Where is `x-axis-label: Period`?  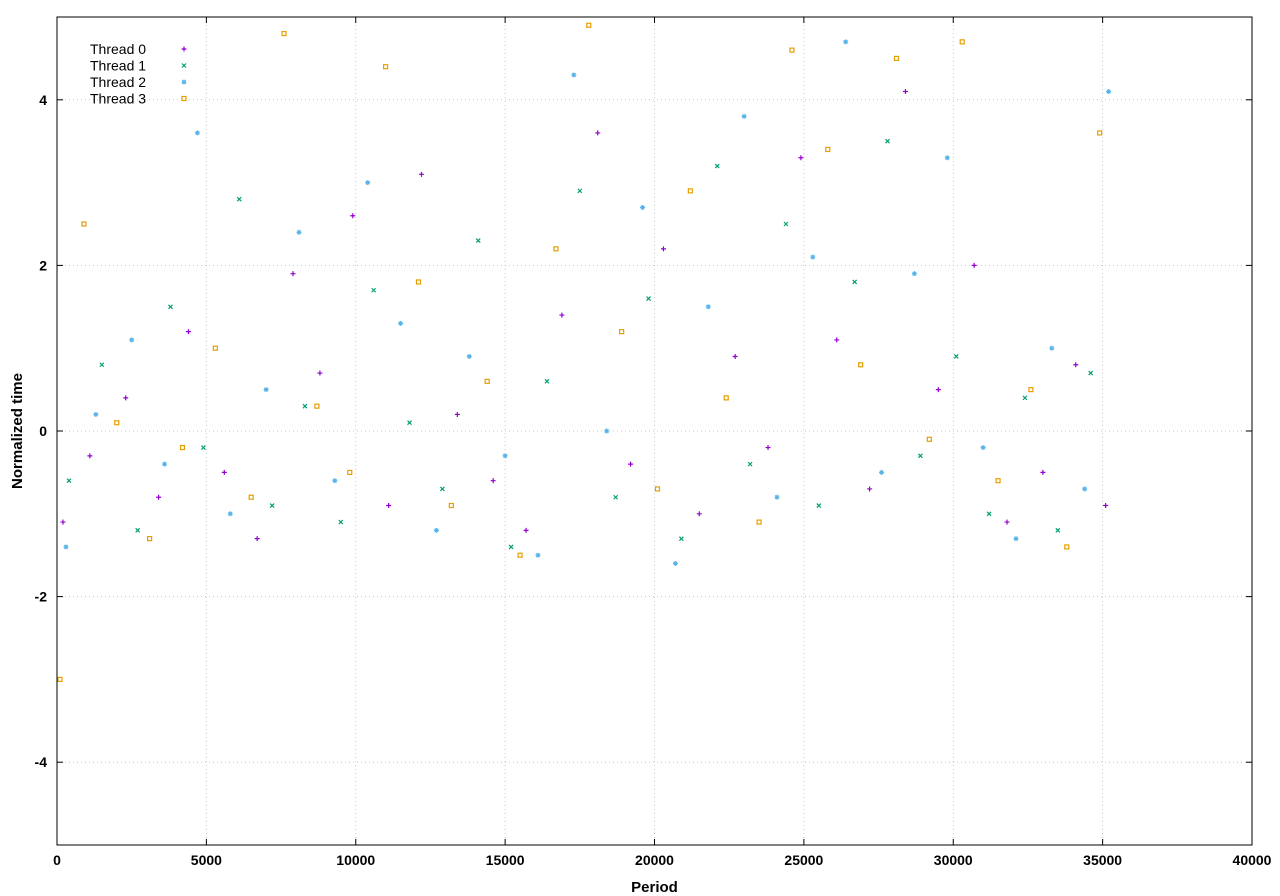
x-axis-label: Period is located at coordinates (654, 887).